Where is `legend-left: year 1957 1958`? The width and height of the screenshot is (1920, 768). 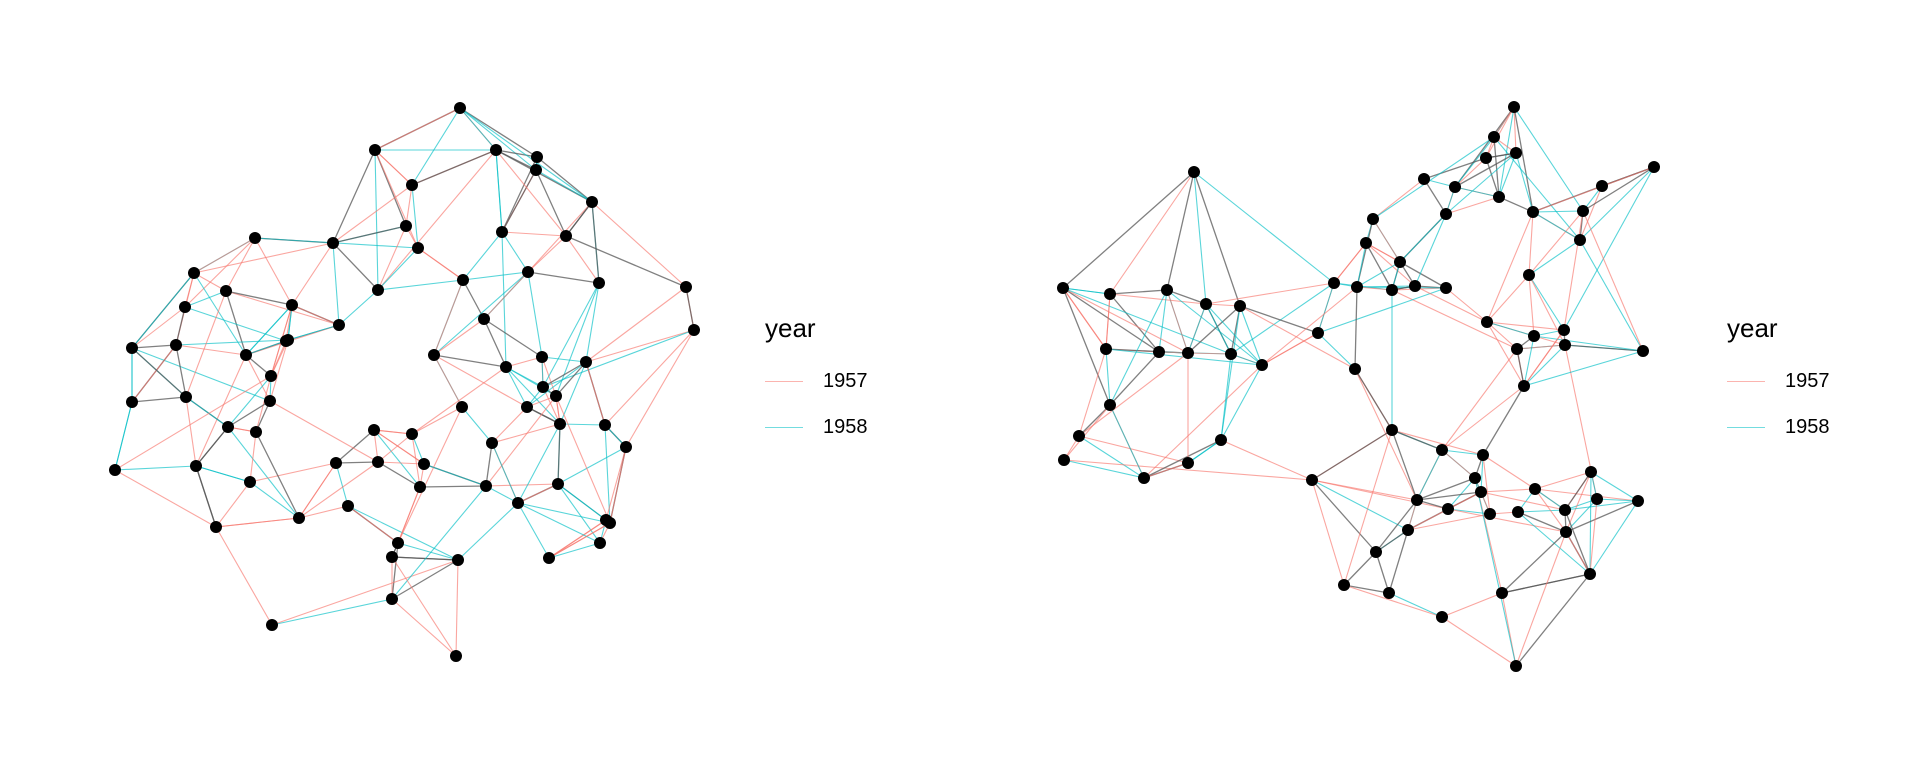
legend-left: year 1957 1958 is located at coordinates (845, 381).